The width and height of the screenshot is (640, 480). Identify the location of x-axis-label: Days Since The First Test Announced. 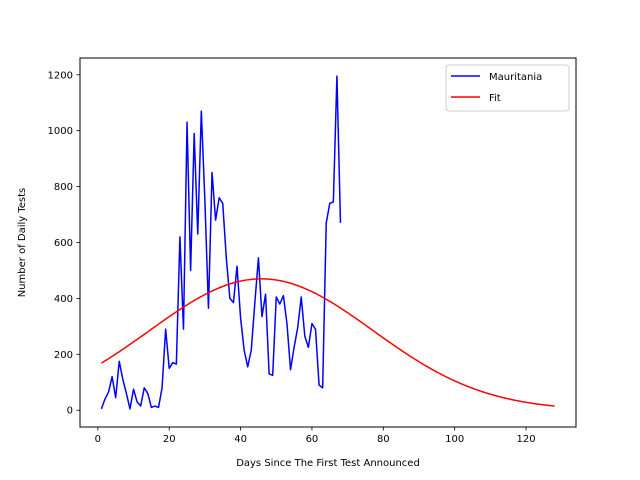
(328, 463).